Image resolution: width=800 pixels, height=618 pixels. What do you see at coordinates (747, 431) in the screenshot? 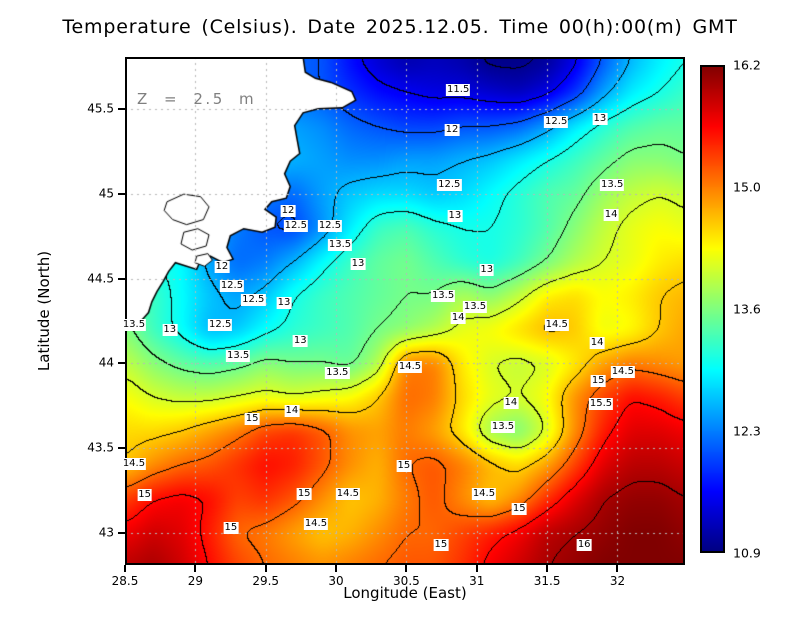
I see `colorbar-tick-label: 12.3` at bounding box center [747, 431].